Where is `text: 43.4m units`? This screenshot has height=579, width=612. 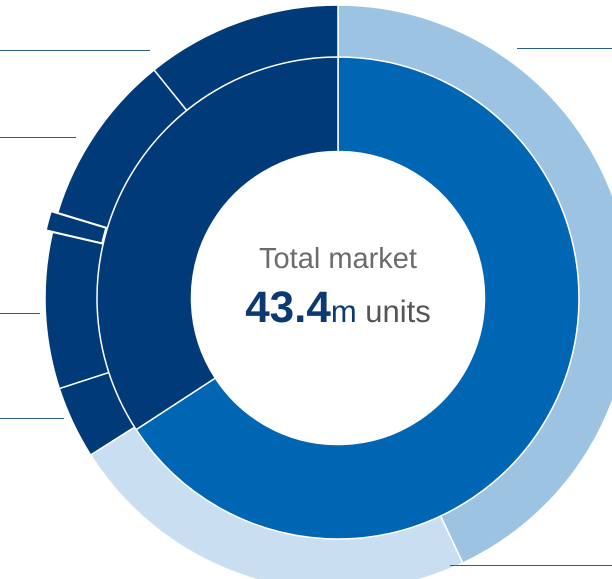
text: 43.4m units is located at coordinates (338, 307).